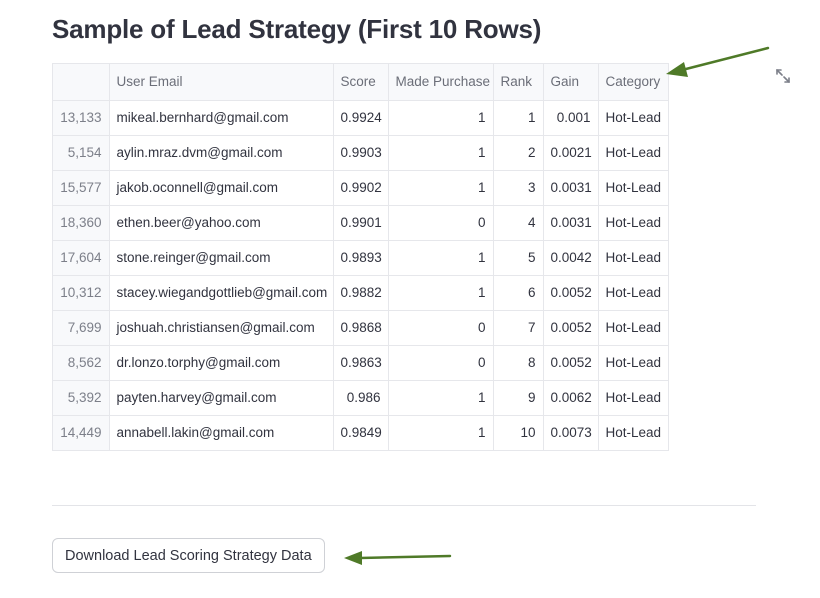 This screenshot has width=820, height=598. I want to click on user-email-cell: payten.harvey@gmail.com, so click(221, 398).